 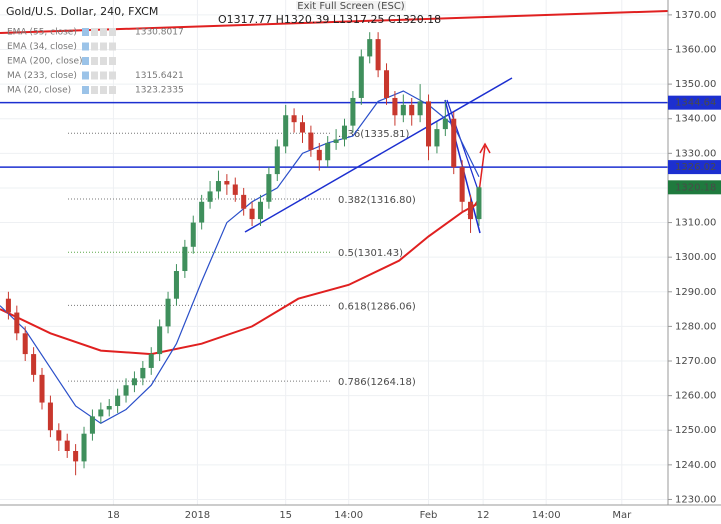 What do you see at coordinates (695, 361) in the screenshot?
I see `y-tick-label: 1270.00` at bounding box center [695, 361].